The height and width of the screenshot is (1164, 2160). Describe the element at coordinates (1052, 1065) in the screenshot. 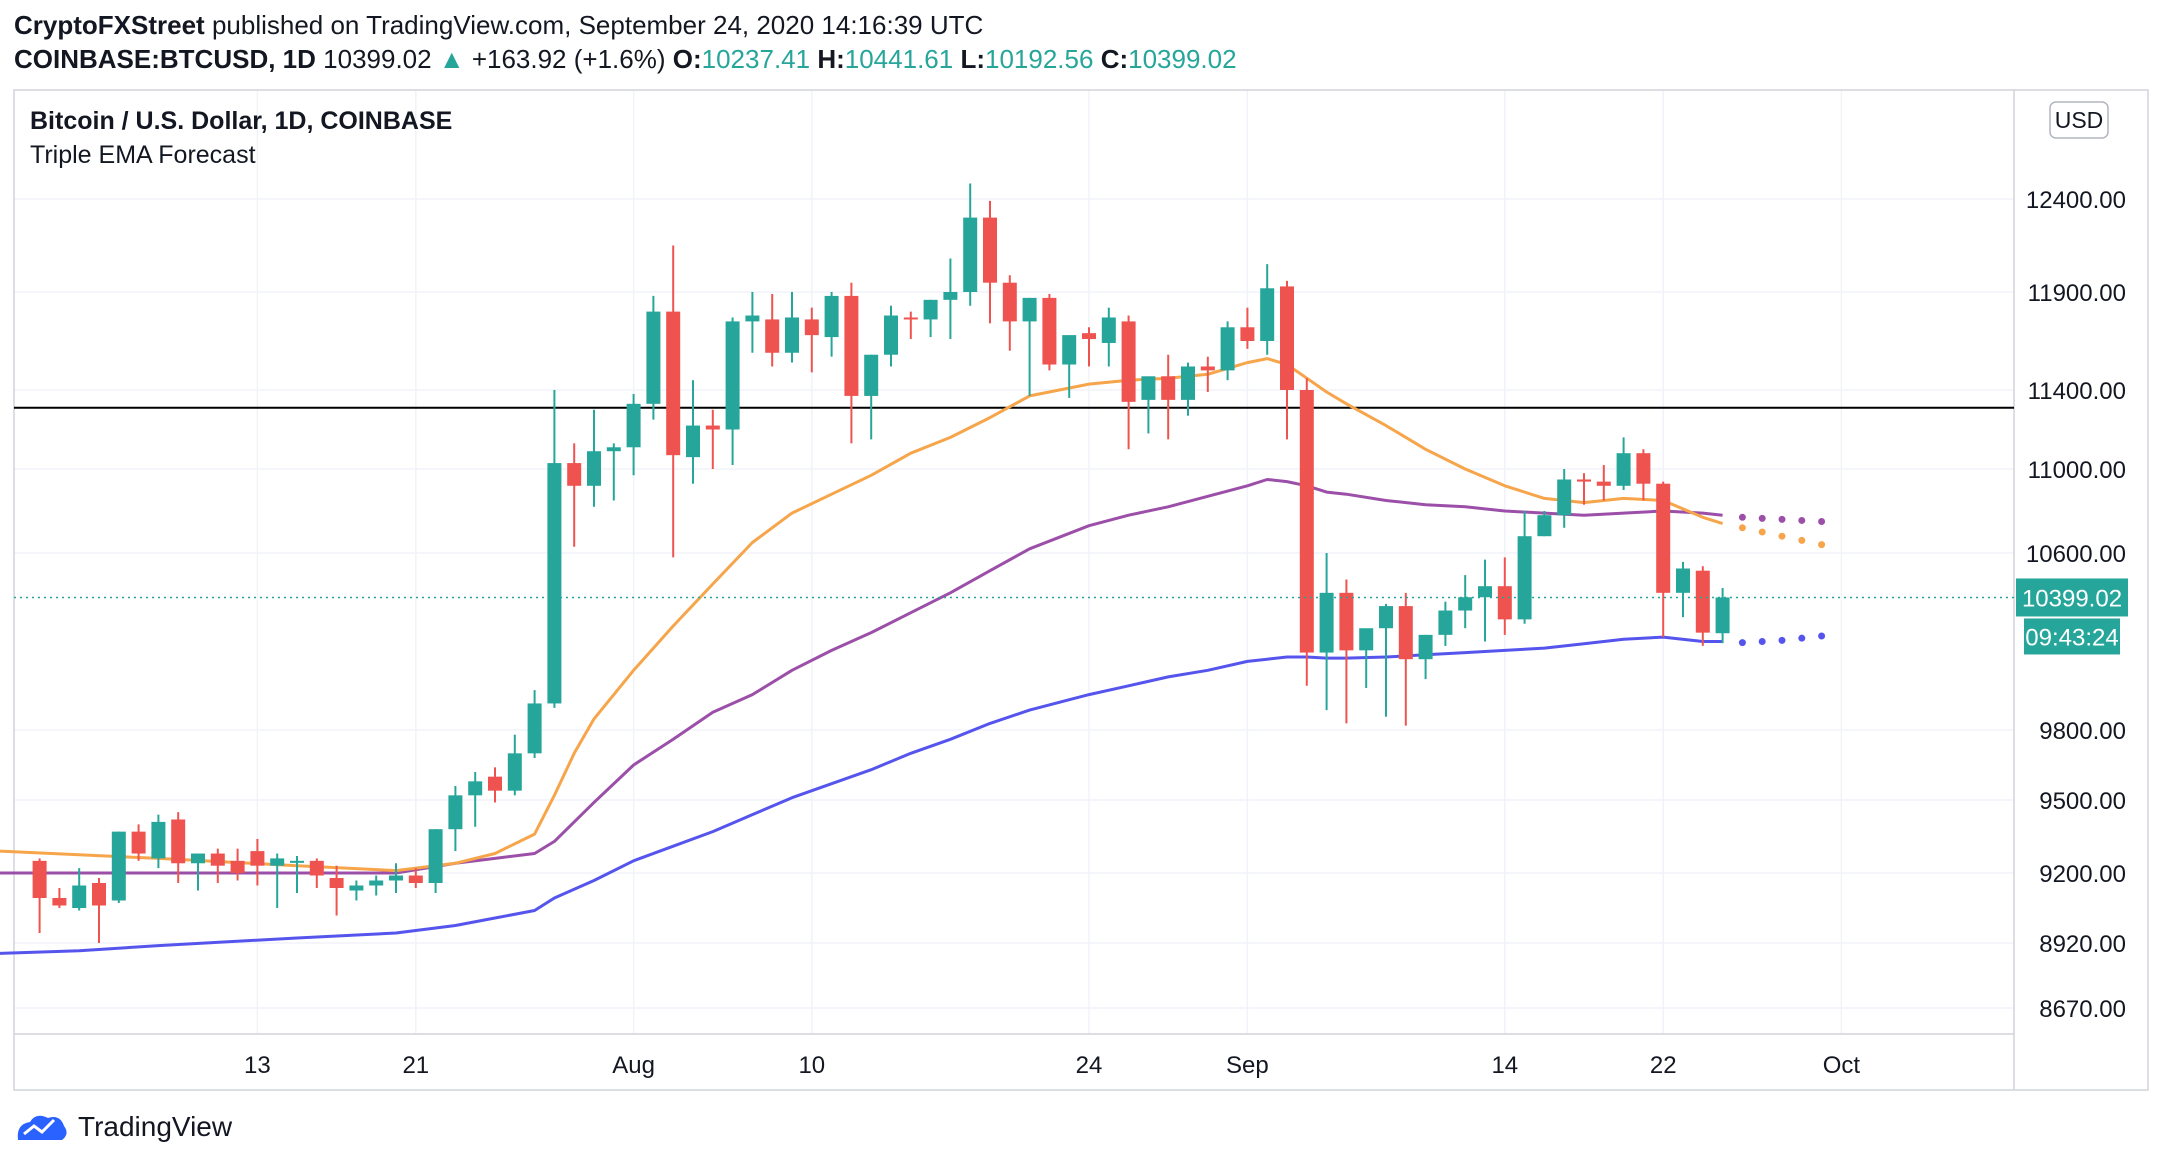

I see `time-axis: 13 21 Aug 10 24 Sep 14 22 Oct` at that location.